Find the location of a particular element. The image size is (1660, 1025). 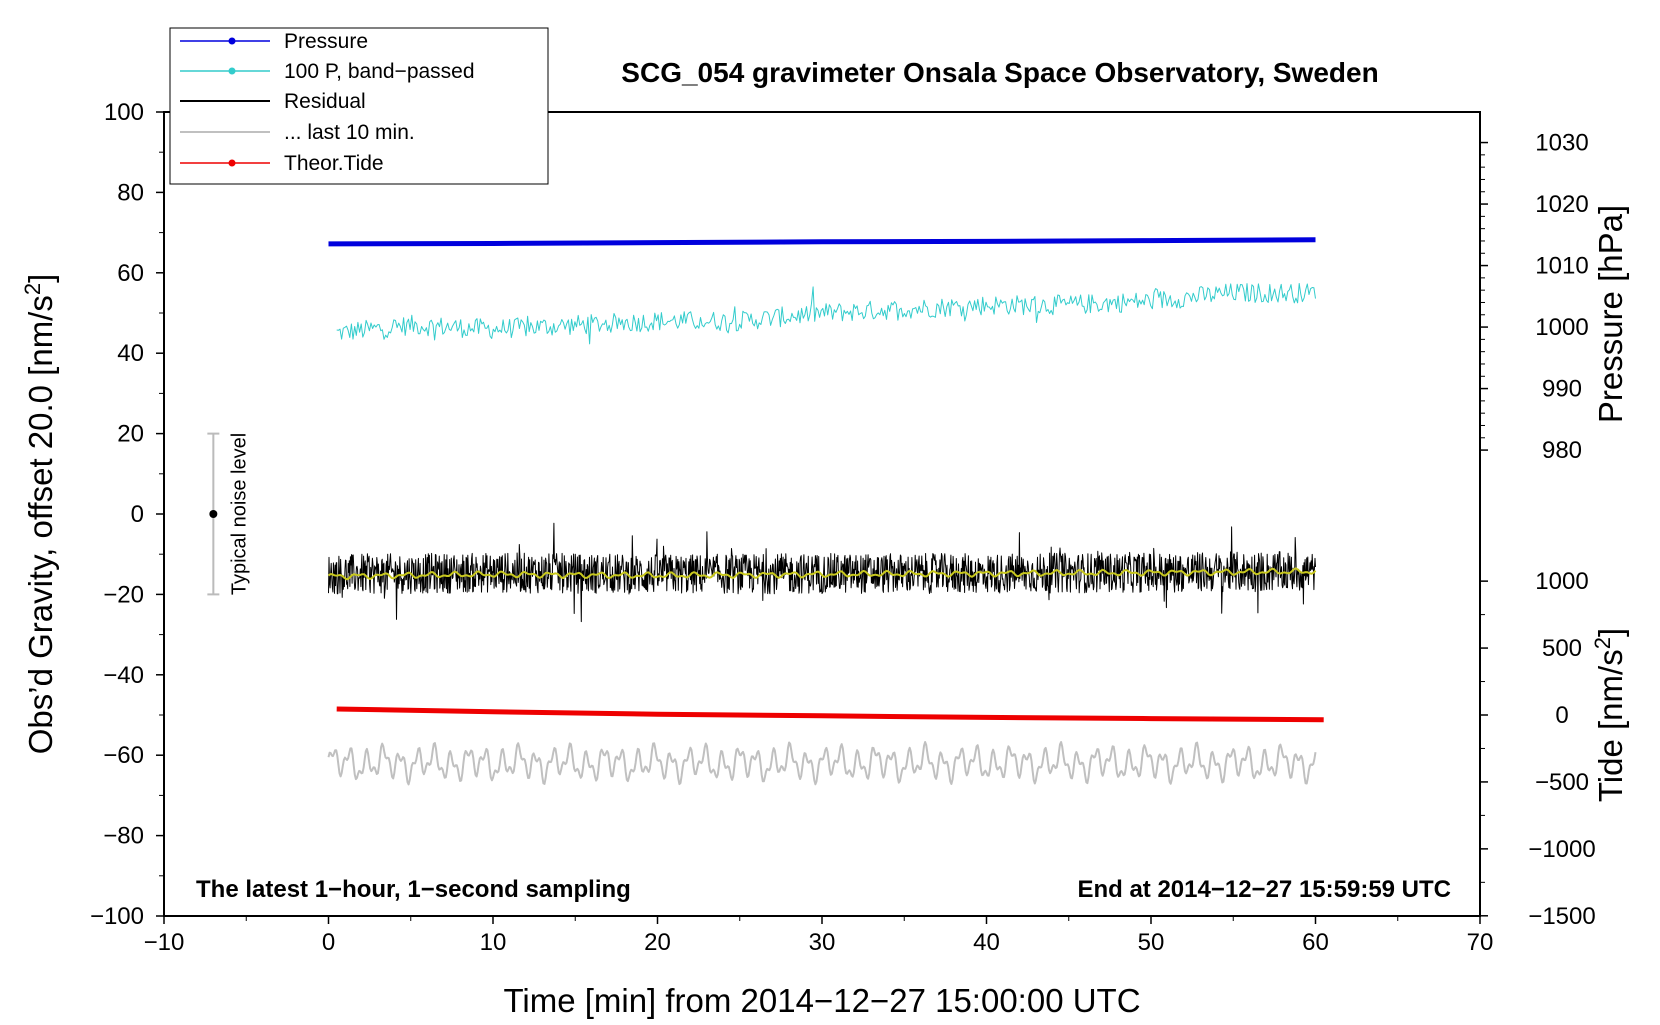

legend-label-last10: ... last 10 min. is located at coordinates (349, 132).